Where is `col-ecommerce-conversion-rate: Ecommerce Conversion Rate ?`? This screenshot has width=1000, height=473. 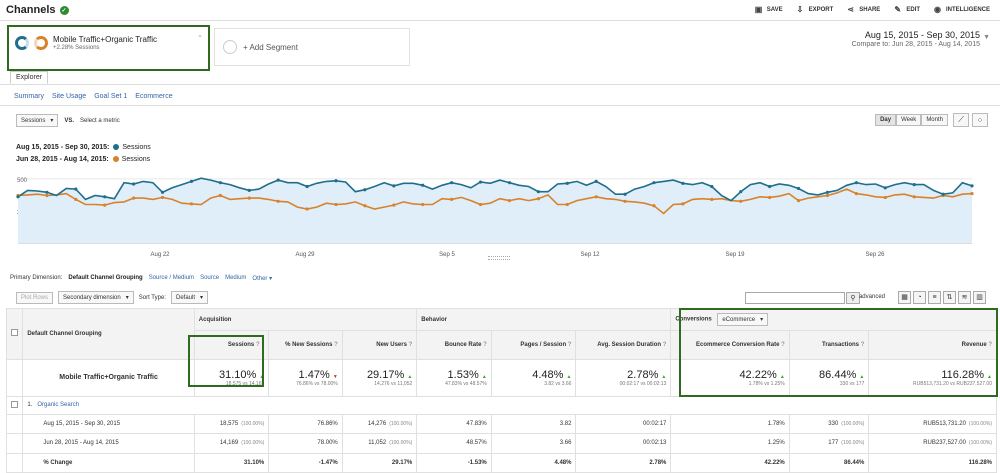 col-ecommerce-conversion-rate: Ecommerce Conversion Rate ? is located at coordinates (730, 345).